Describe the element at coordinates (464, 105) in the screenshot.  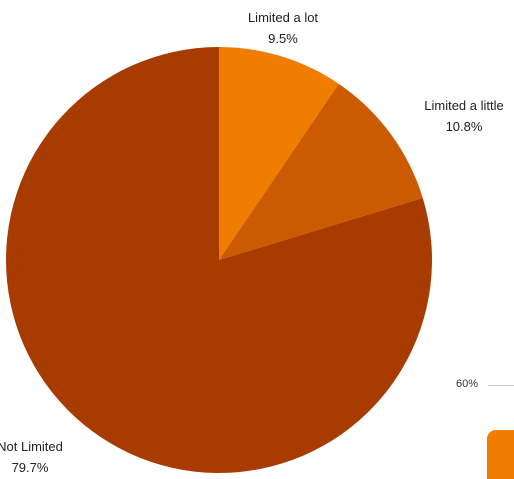
I see `slice-name: Limited a little` at that location.